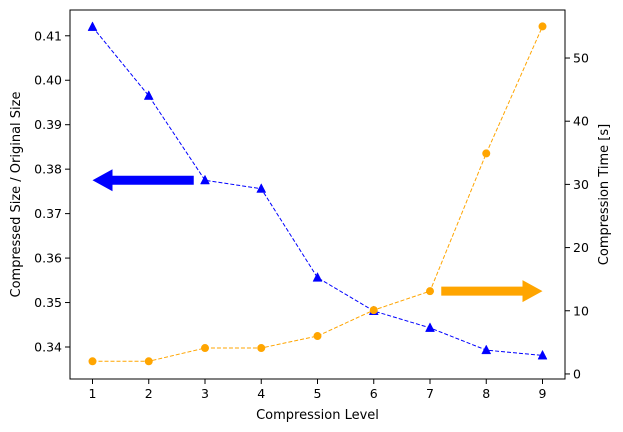 The width and height of the screenshot is (623, 432). What do you see at coordinates (205, 393) in the screenshot?
I see `x-tick-label: 3` at bounding box center [205, 393].